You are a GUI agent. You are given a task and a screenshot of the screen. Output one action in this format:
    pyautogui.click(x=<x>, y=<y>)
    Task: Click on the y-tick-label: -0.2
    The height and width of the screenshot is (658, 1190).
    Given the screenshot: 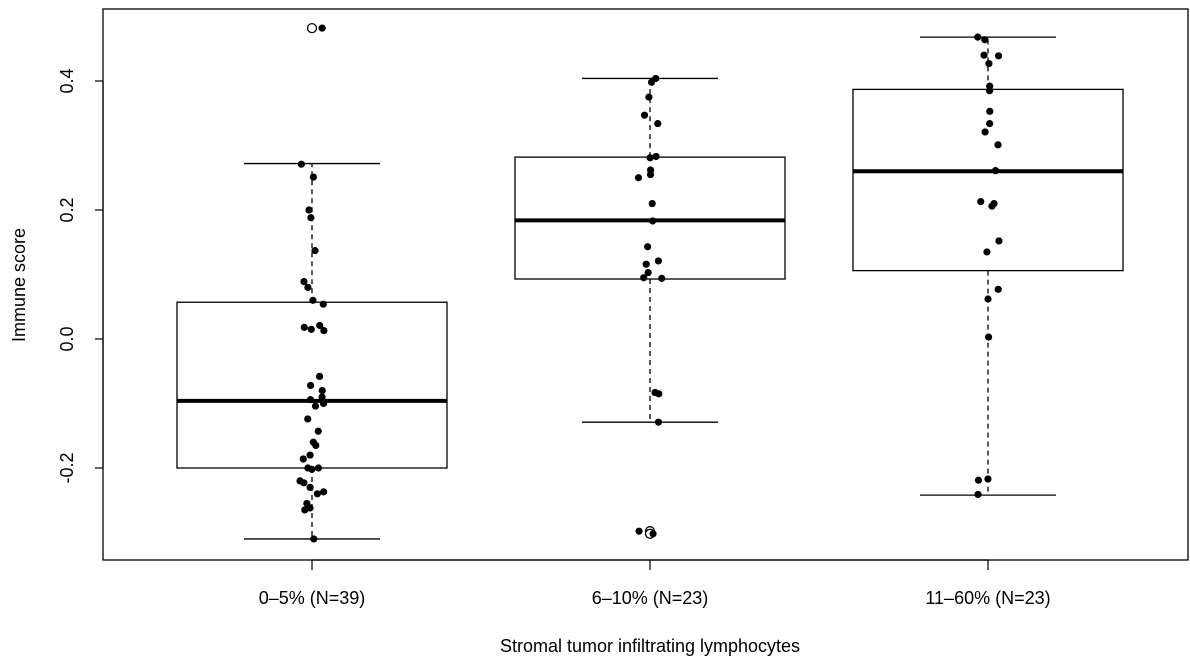 What is the action you would take?
    pyautogui.click(x=67, y=467)
    